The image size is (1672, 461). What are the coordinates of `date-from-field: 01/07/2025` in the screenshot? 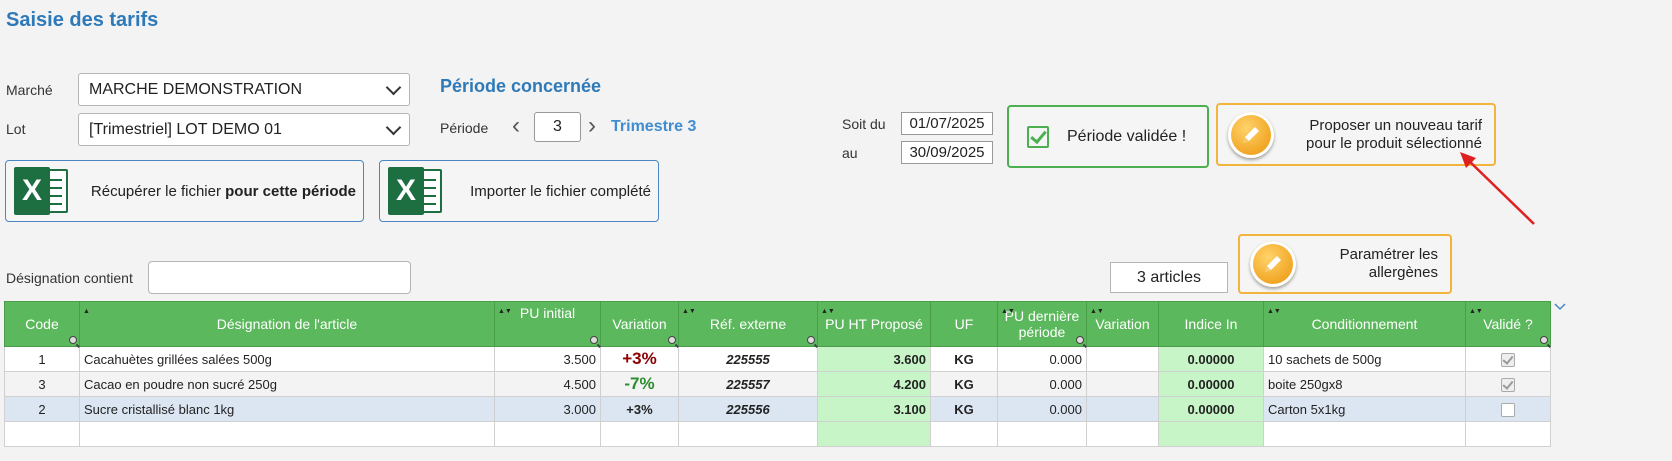 It's located at (947, 123).